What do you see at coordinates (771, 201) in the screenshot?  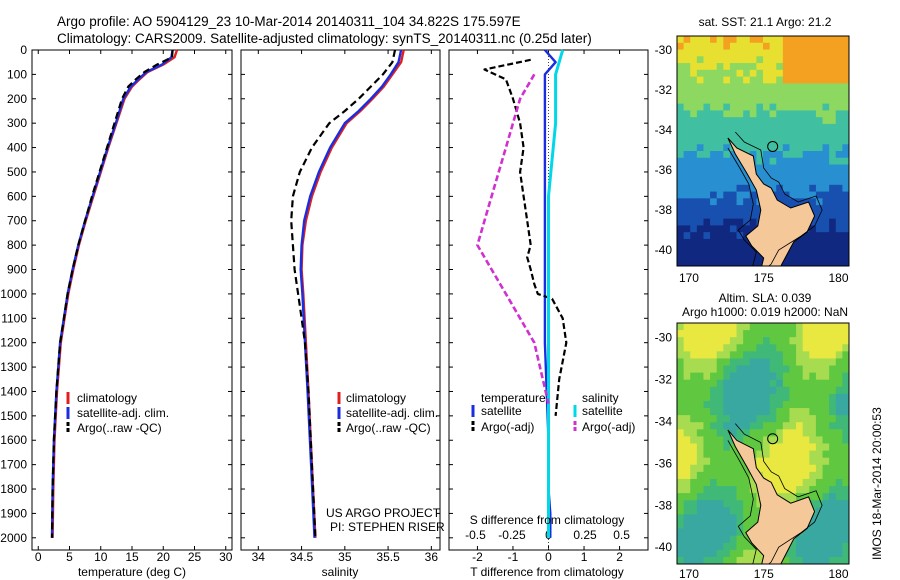 I see `land-north-island` at bounding box center [771, 201].